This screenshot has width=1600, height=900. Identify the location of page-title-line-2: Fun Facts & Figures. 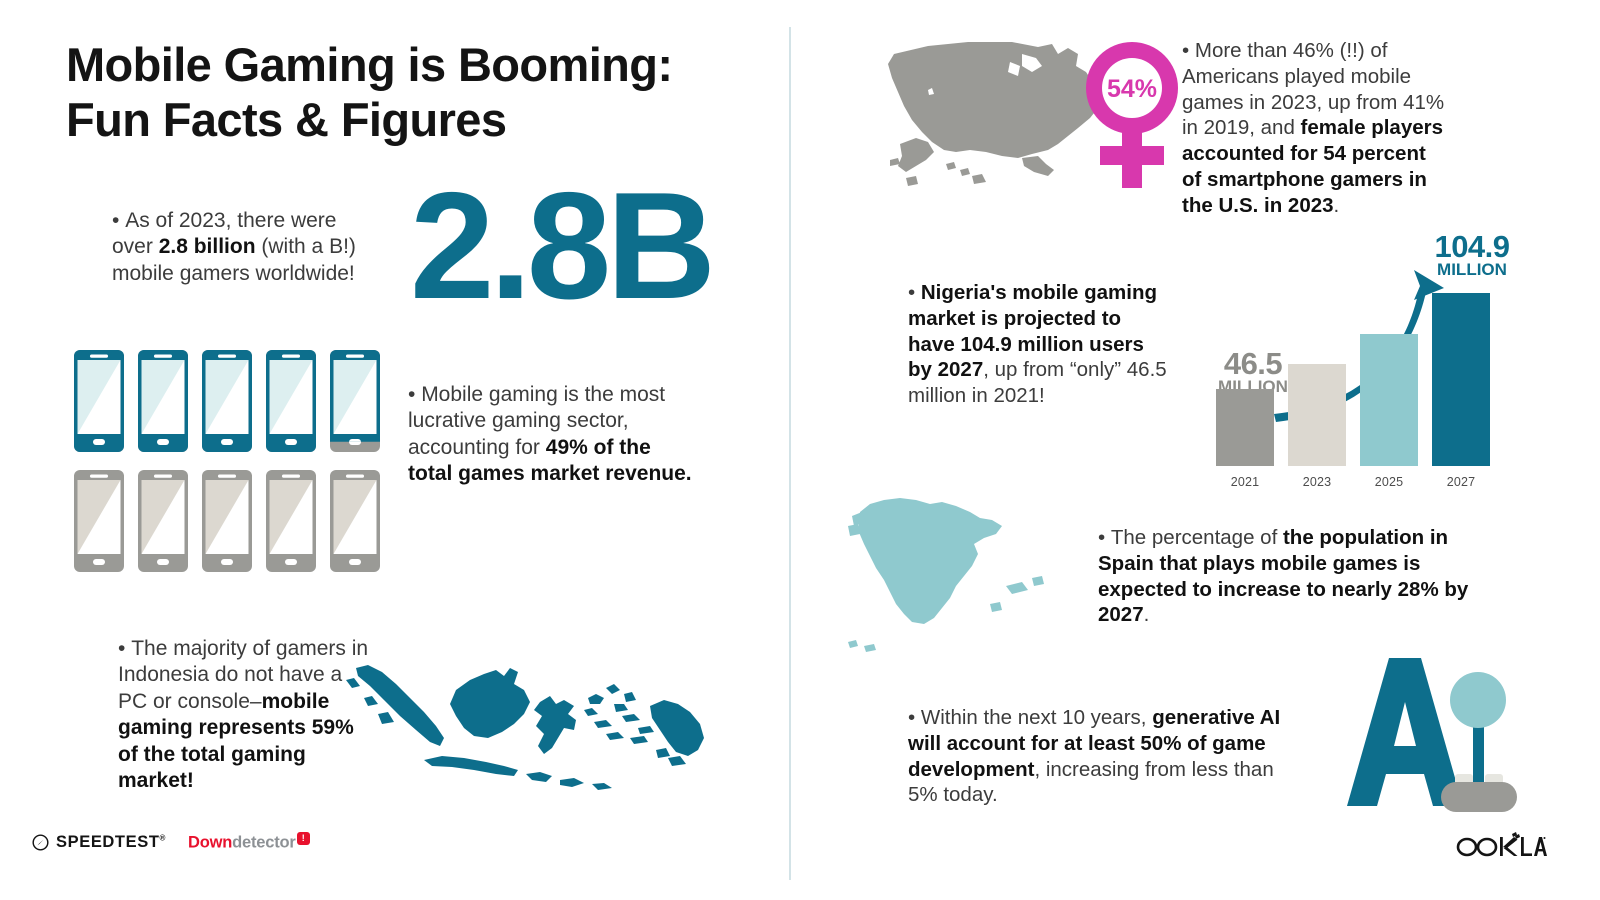
(286, 119).